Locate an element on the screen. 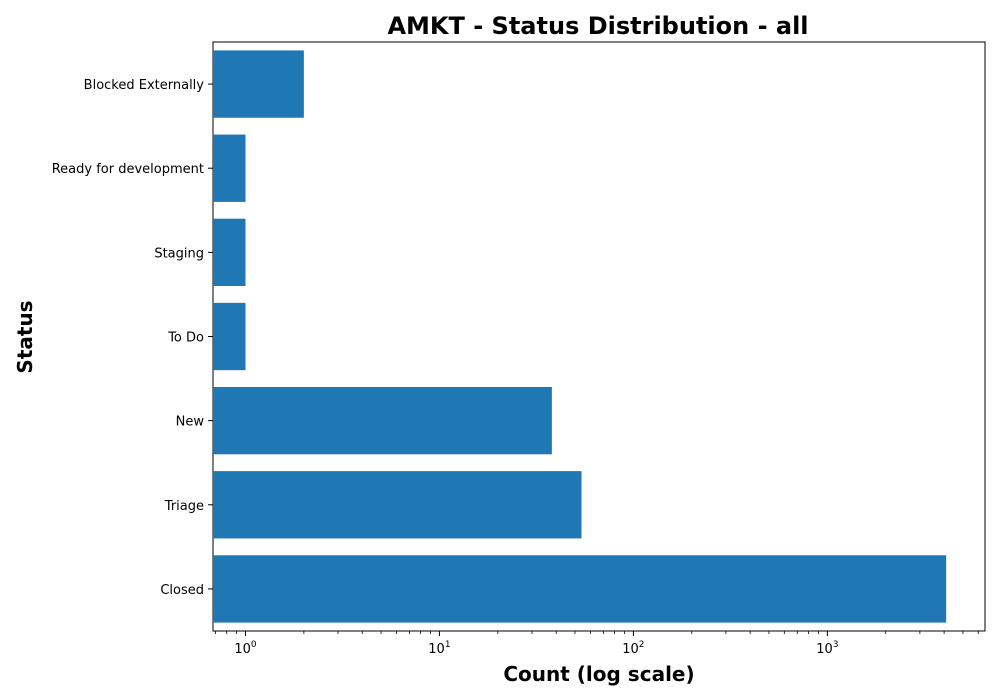 Image resolution: width=1000 pixels, height=700 pixels. bar-triage is located at coordinates (397, 505).